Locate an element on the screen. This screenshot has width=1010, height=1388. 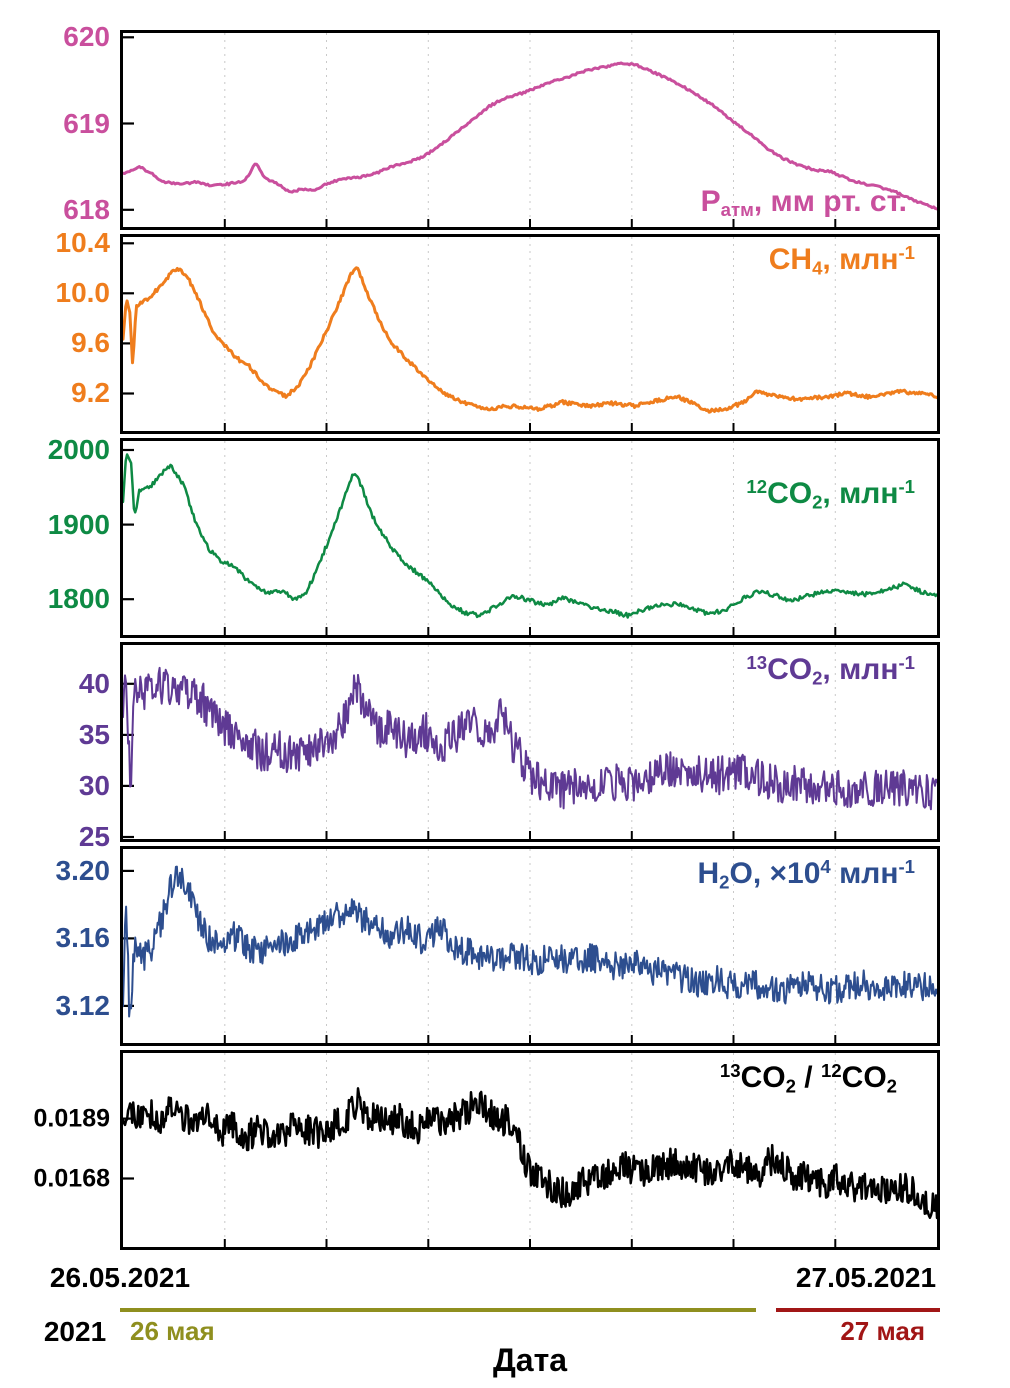
panel-co2-13: 13CO2, млн-1 is located at coordinates (530, 742).